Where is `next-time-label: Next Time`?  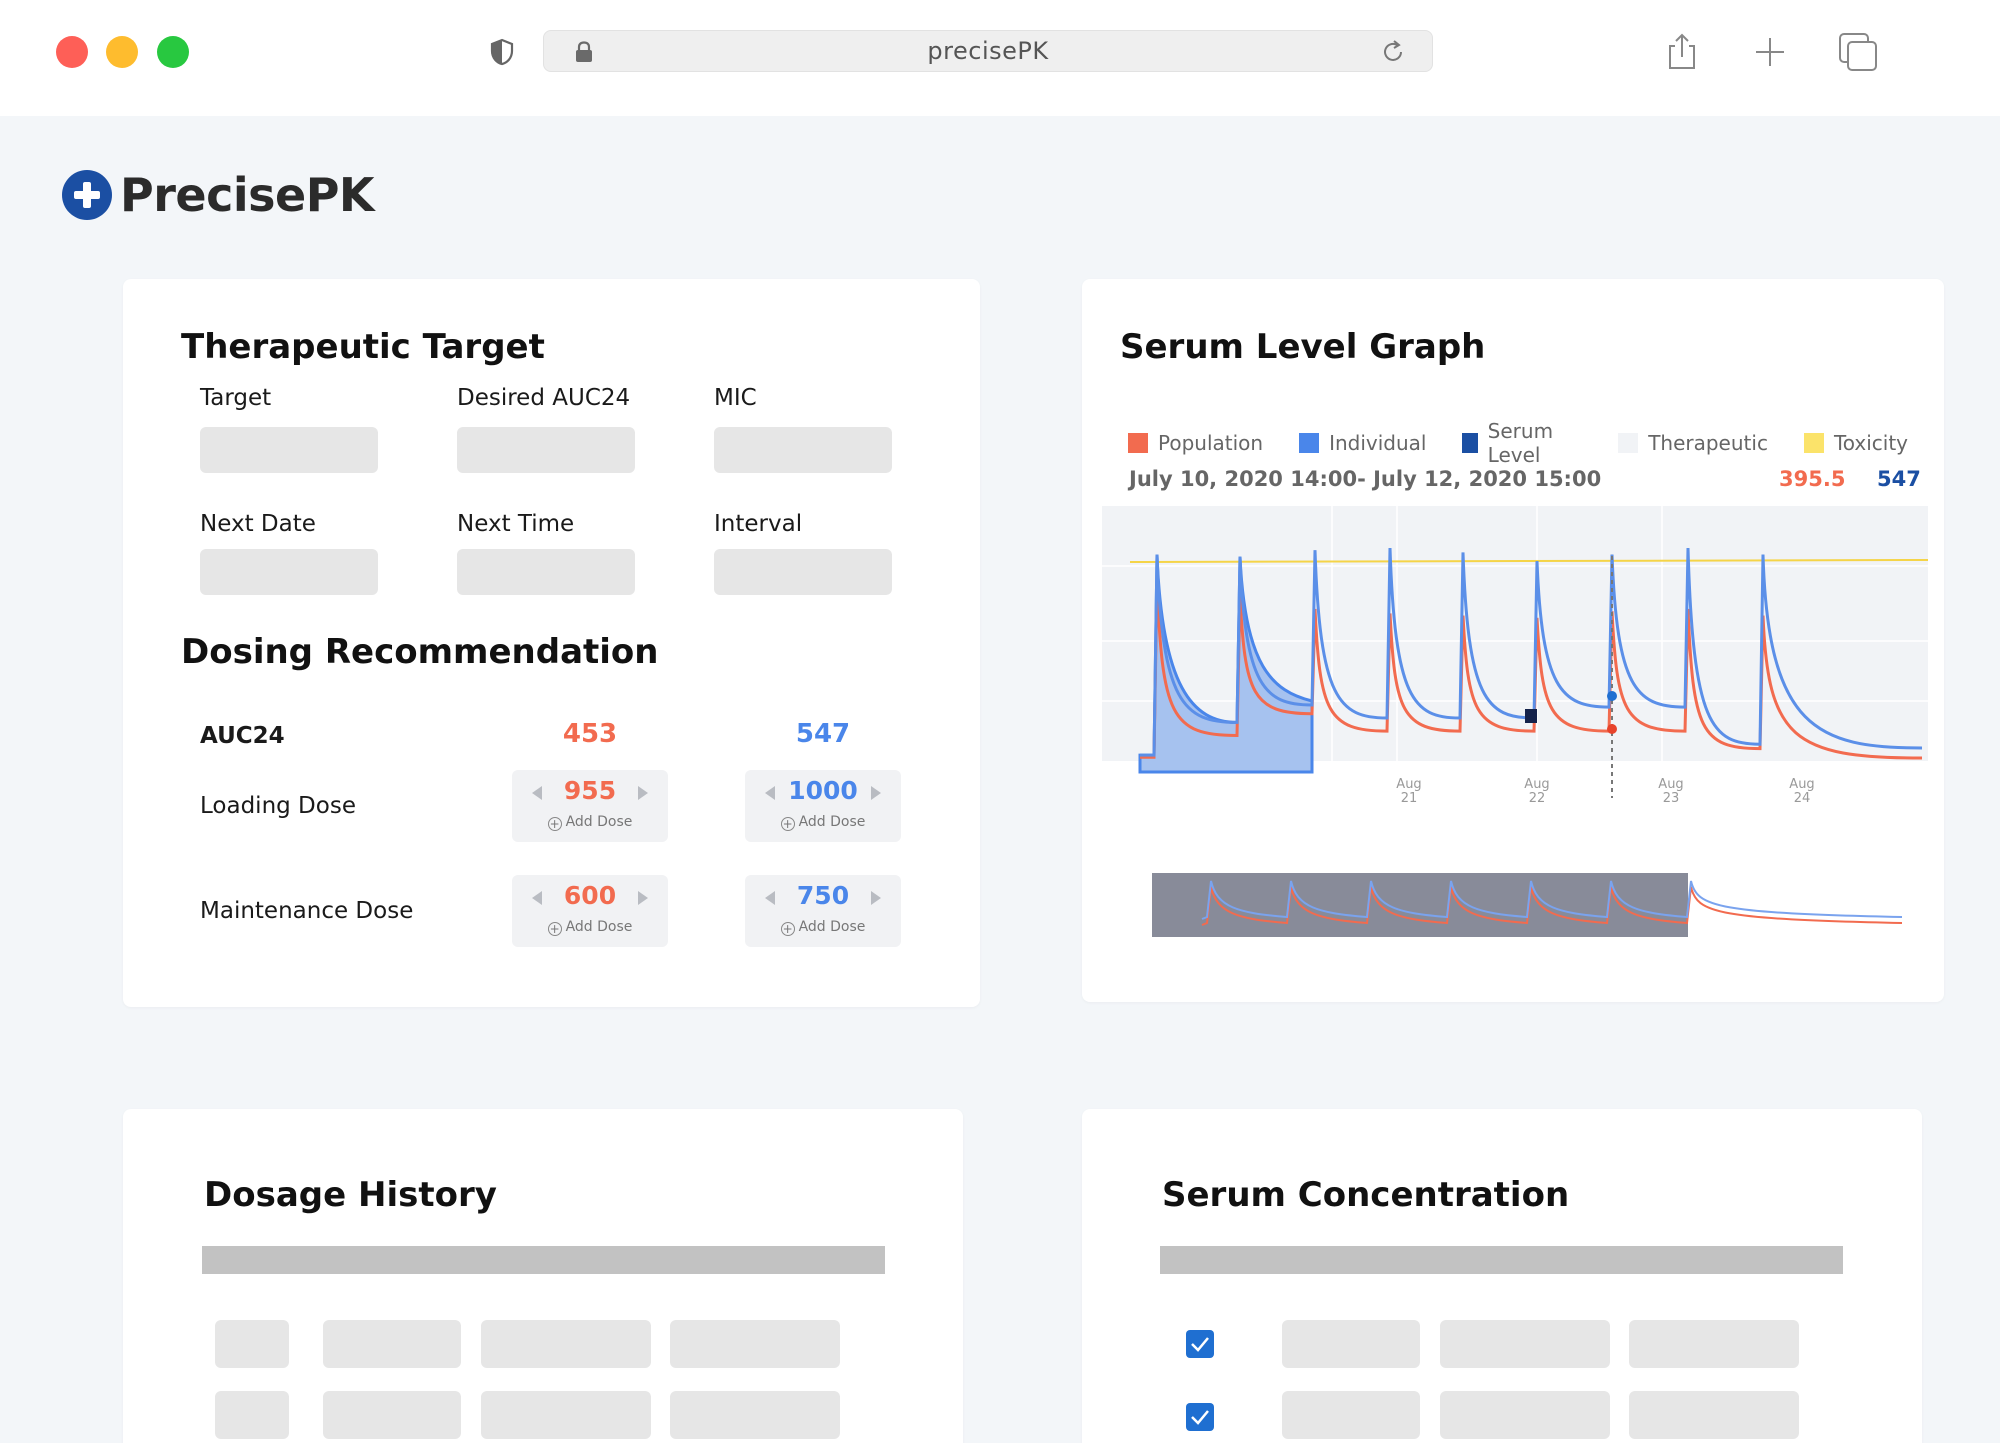 next-time-label: Next Time is located at coordinates (516, 524).